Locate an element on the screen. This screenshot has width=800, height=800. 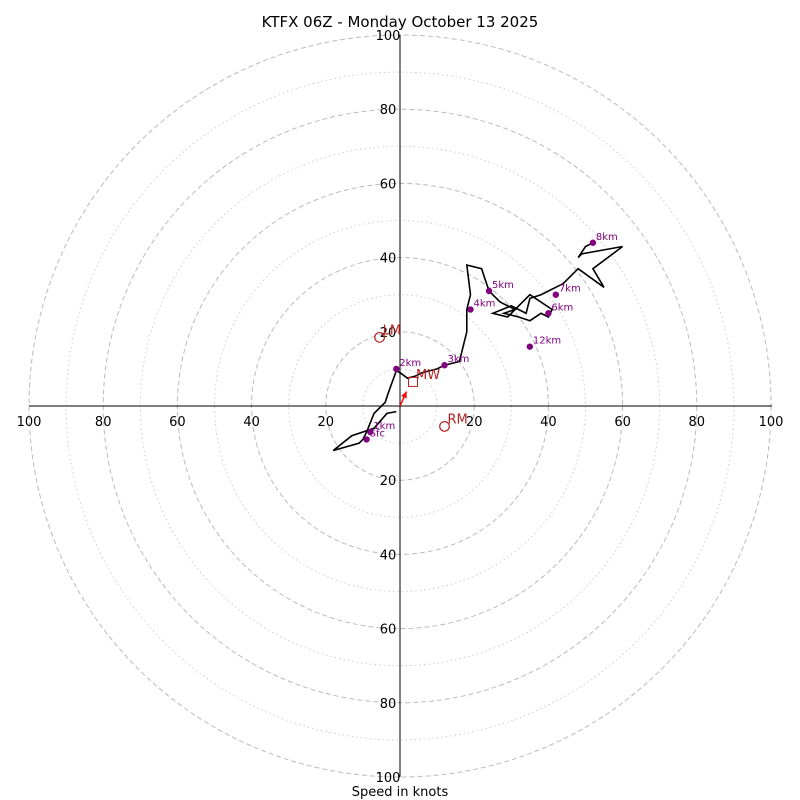
chart-title: KTFX 06Z - Monday October 13 2025 is located at coordinates (400, 22).